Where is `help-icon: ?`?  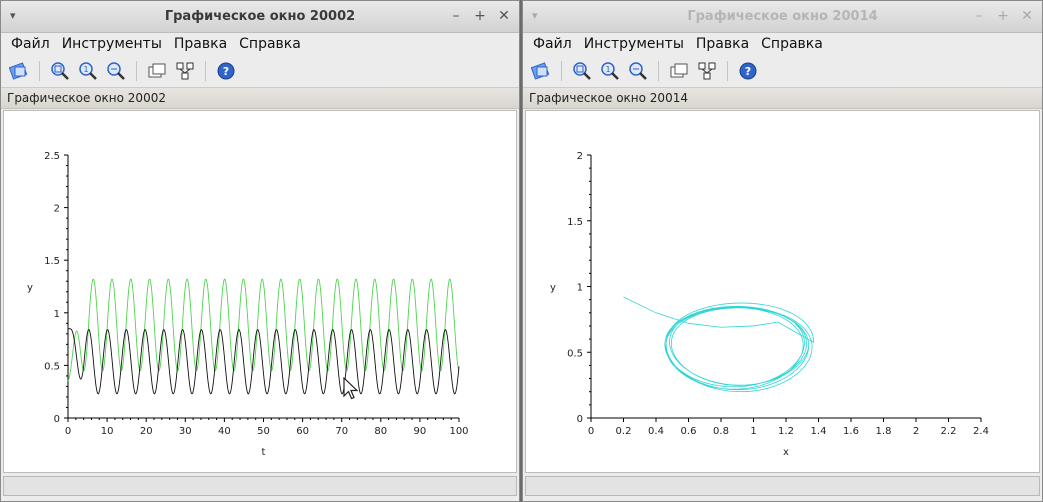
help-icon: ? is located at coordinates (226, 71).